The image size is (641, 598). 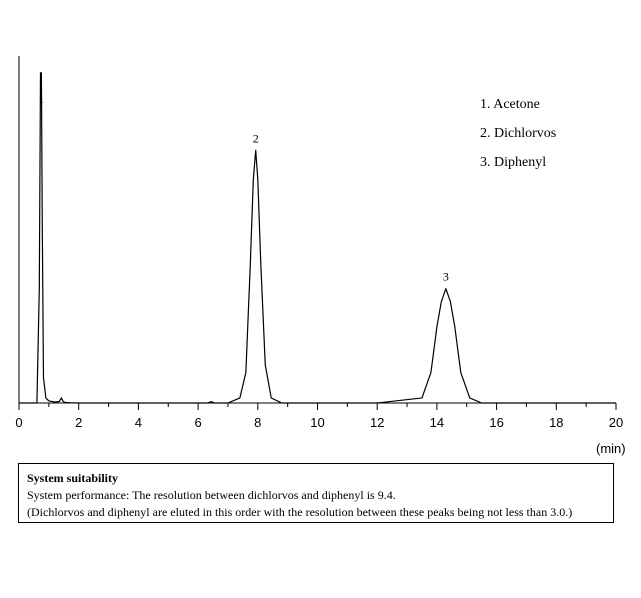 What do you see at coordinates (513, 162) in the screenshot?
I see `legend-entry: 3. Diphenyl` at bounding box center [513, 162].